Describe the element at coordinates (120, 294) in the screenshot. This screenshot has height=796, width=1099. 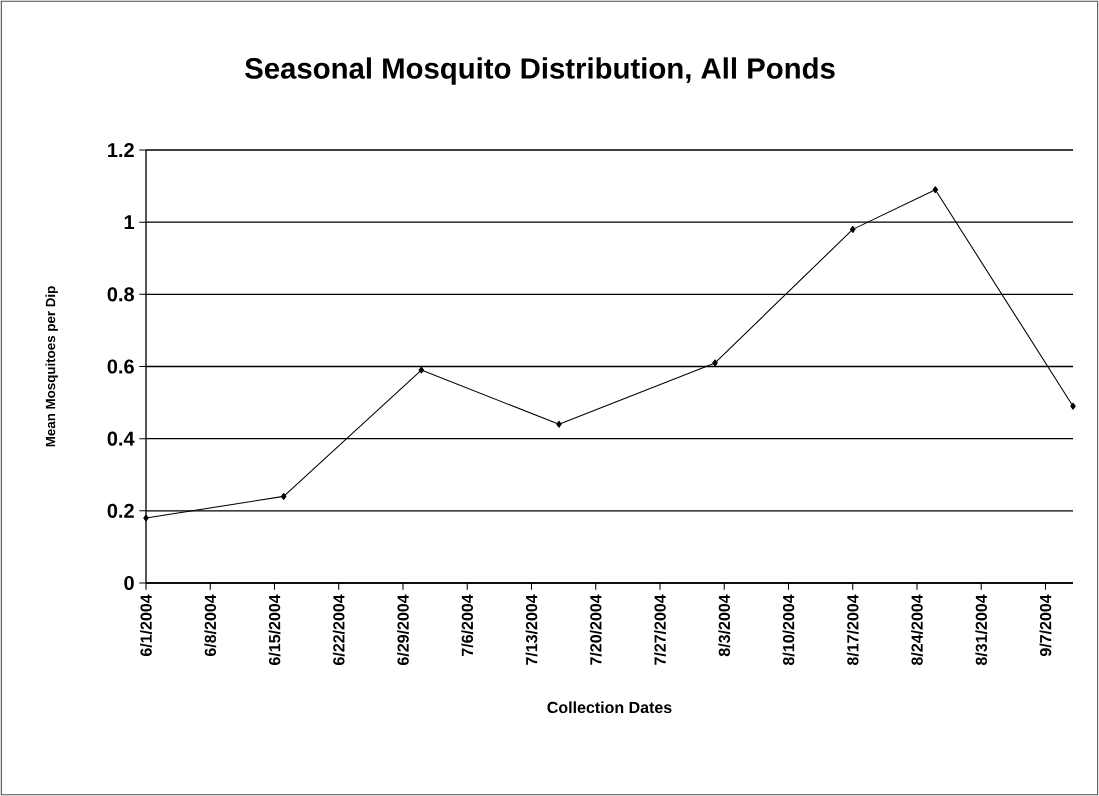
I see `y-tick-label: 0.8` at that location.